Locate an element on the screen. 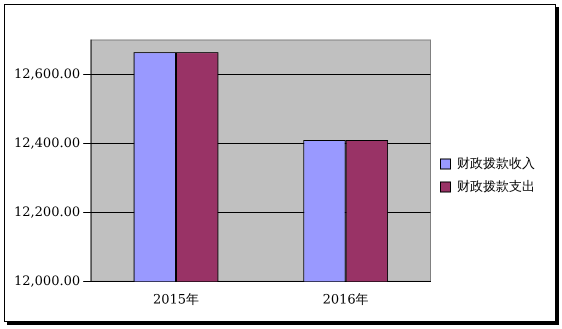 Image resolution: width=562 pixels, height=329 pixels. y-tick-label: 12,200.00 is located at coordinates (47, 212).